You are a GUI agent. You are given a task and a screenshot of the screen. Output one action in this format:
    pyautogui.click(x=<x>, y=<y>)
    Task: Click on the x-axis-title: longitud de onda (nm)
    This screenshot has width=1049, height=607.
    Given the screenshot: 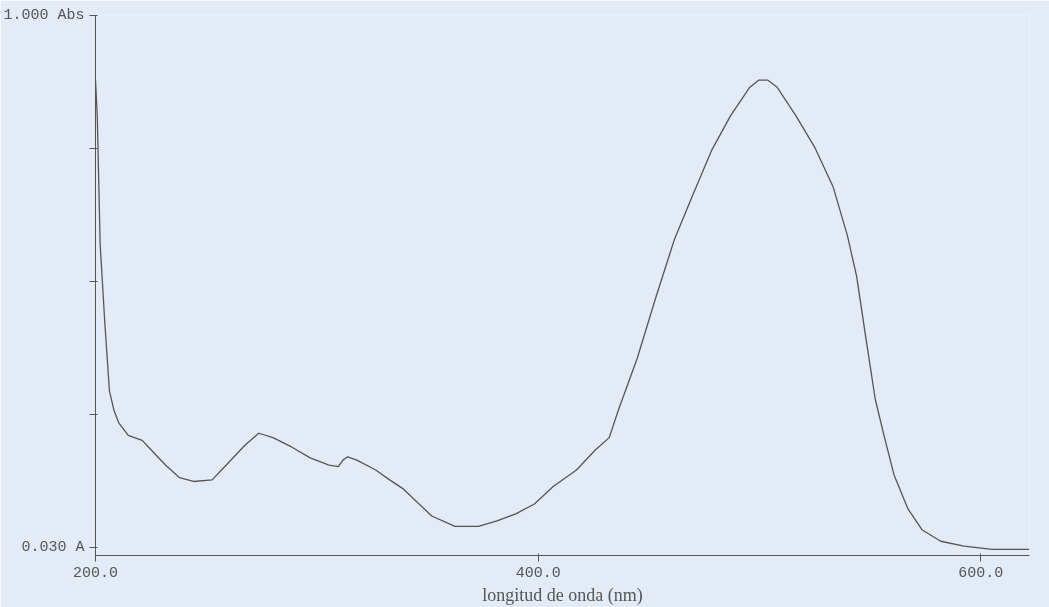 What is the action you would take?
    pyautogui.click(x=562, y=595)
    